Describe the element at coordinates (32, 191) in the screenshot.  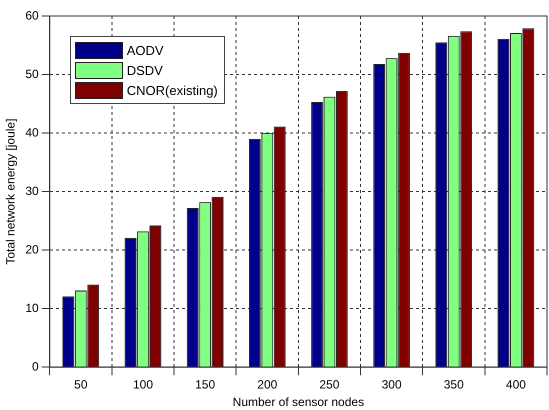
I see `y-tick-label: 30` at that location.